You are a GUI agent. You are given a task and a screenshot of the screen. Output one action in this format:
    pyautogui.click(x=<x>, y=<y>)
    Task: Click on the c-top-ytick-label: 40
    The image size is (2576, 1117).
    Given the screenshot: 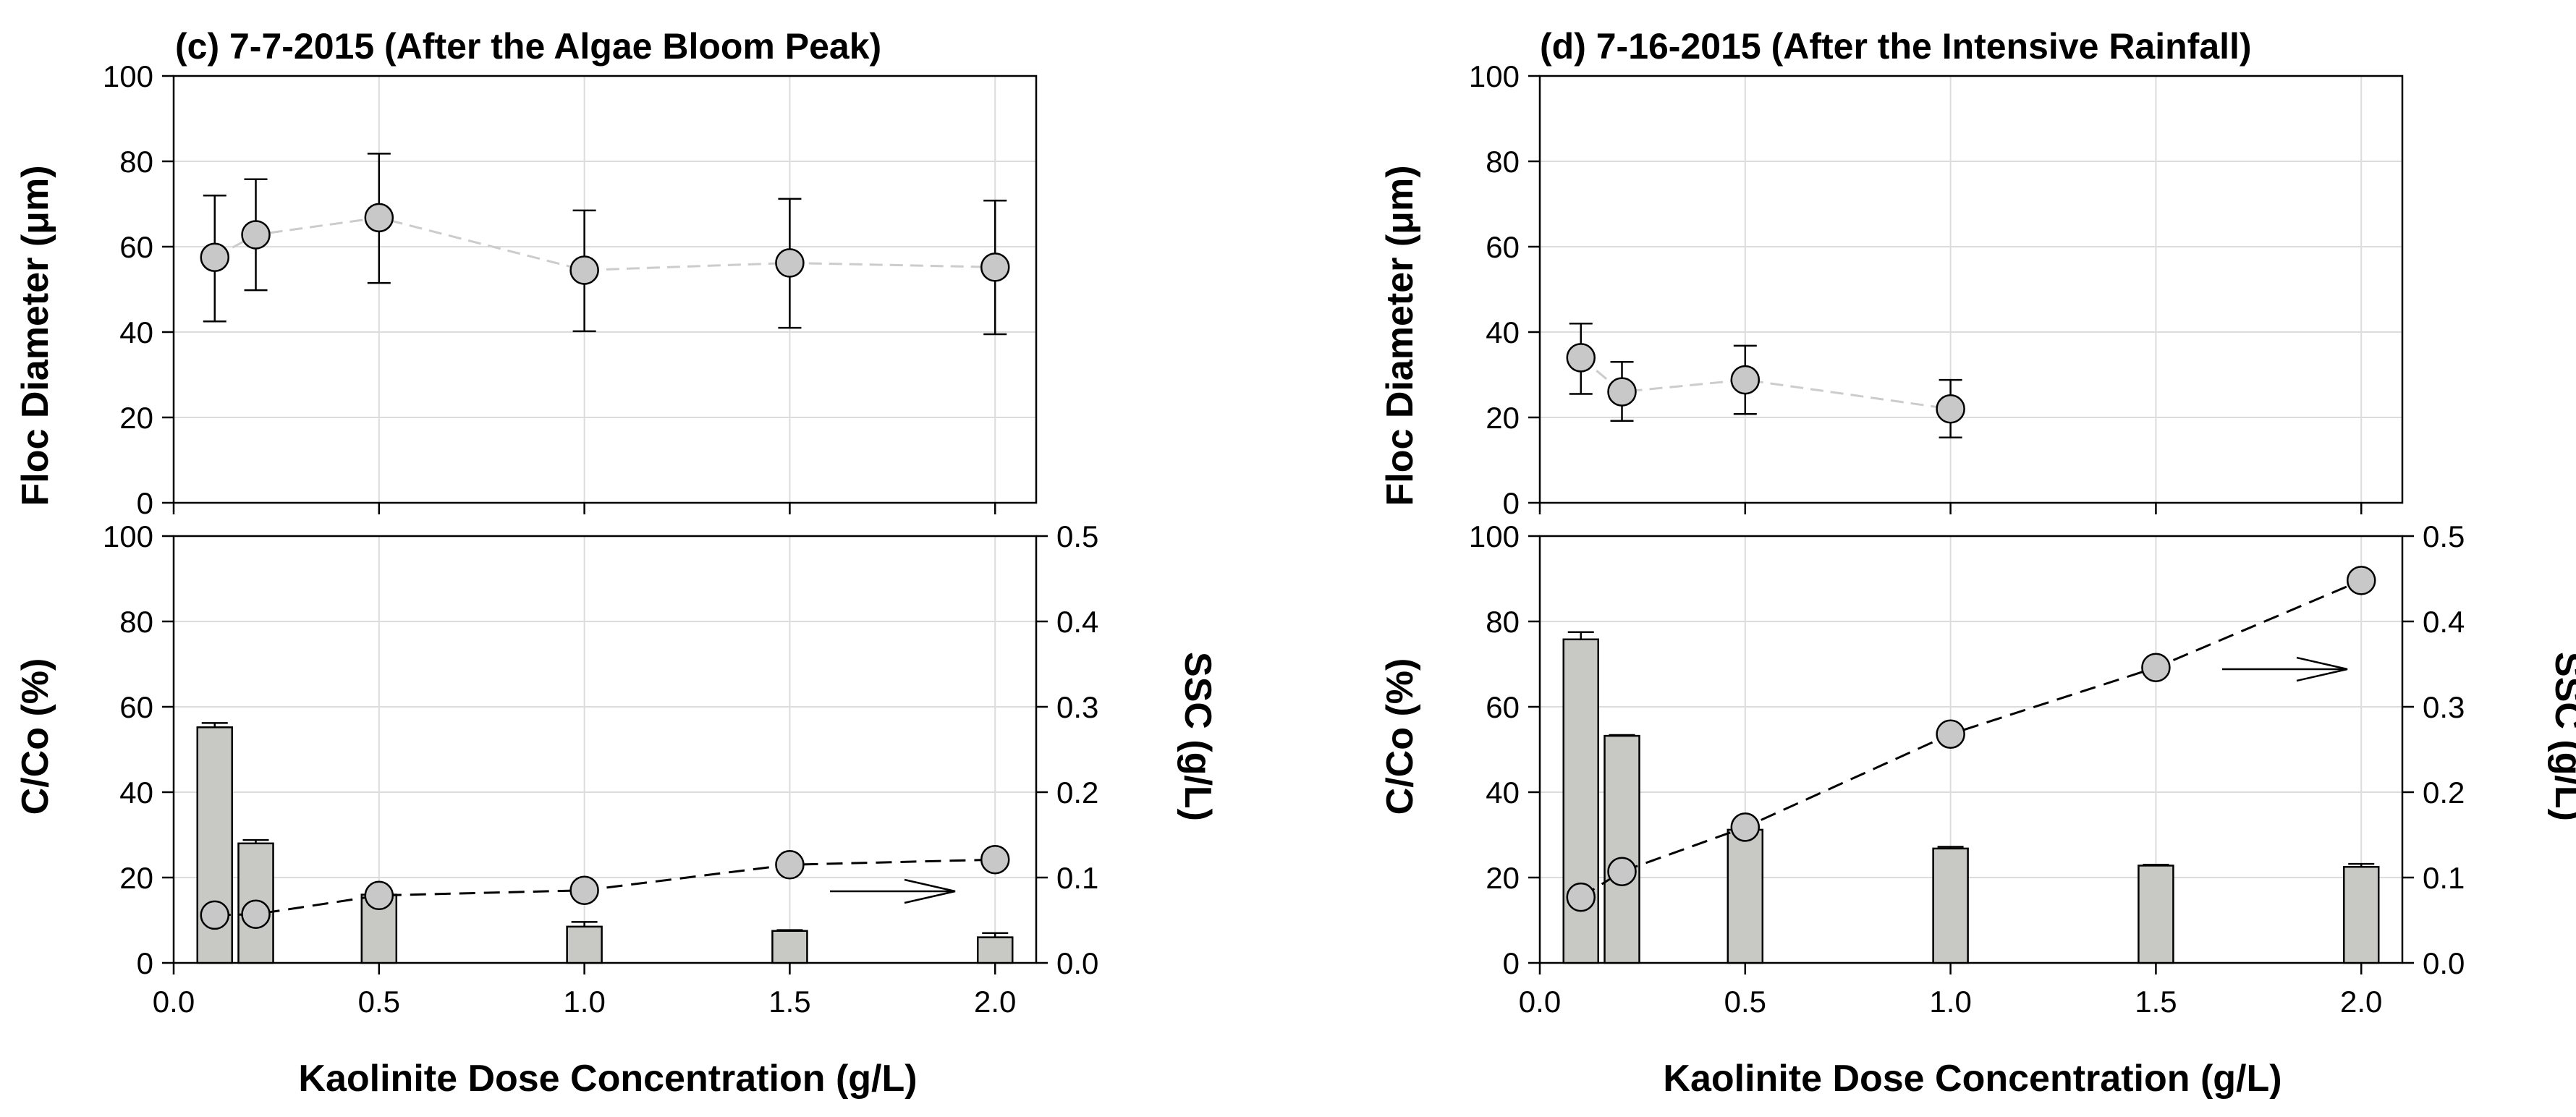 What is the action you would take?
    pyautogui.click(x=136, y=332)
    